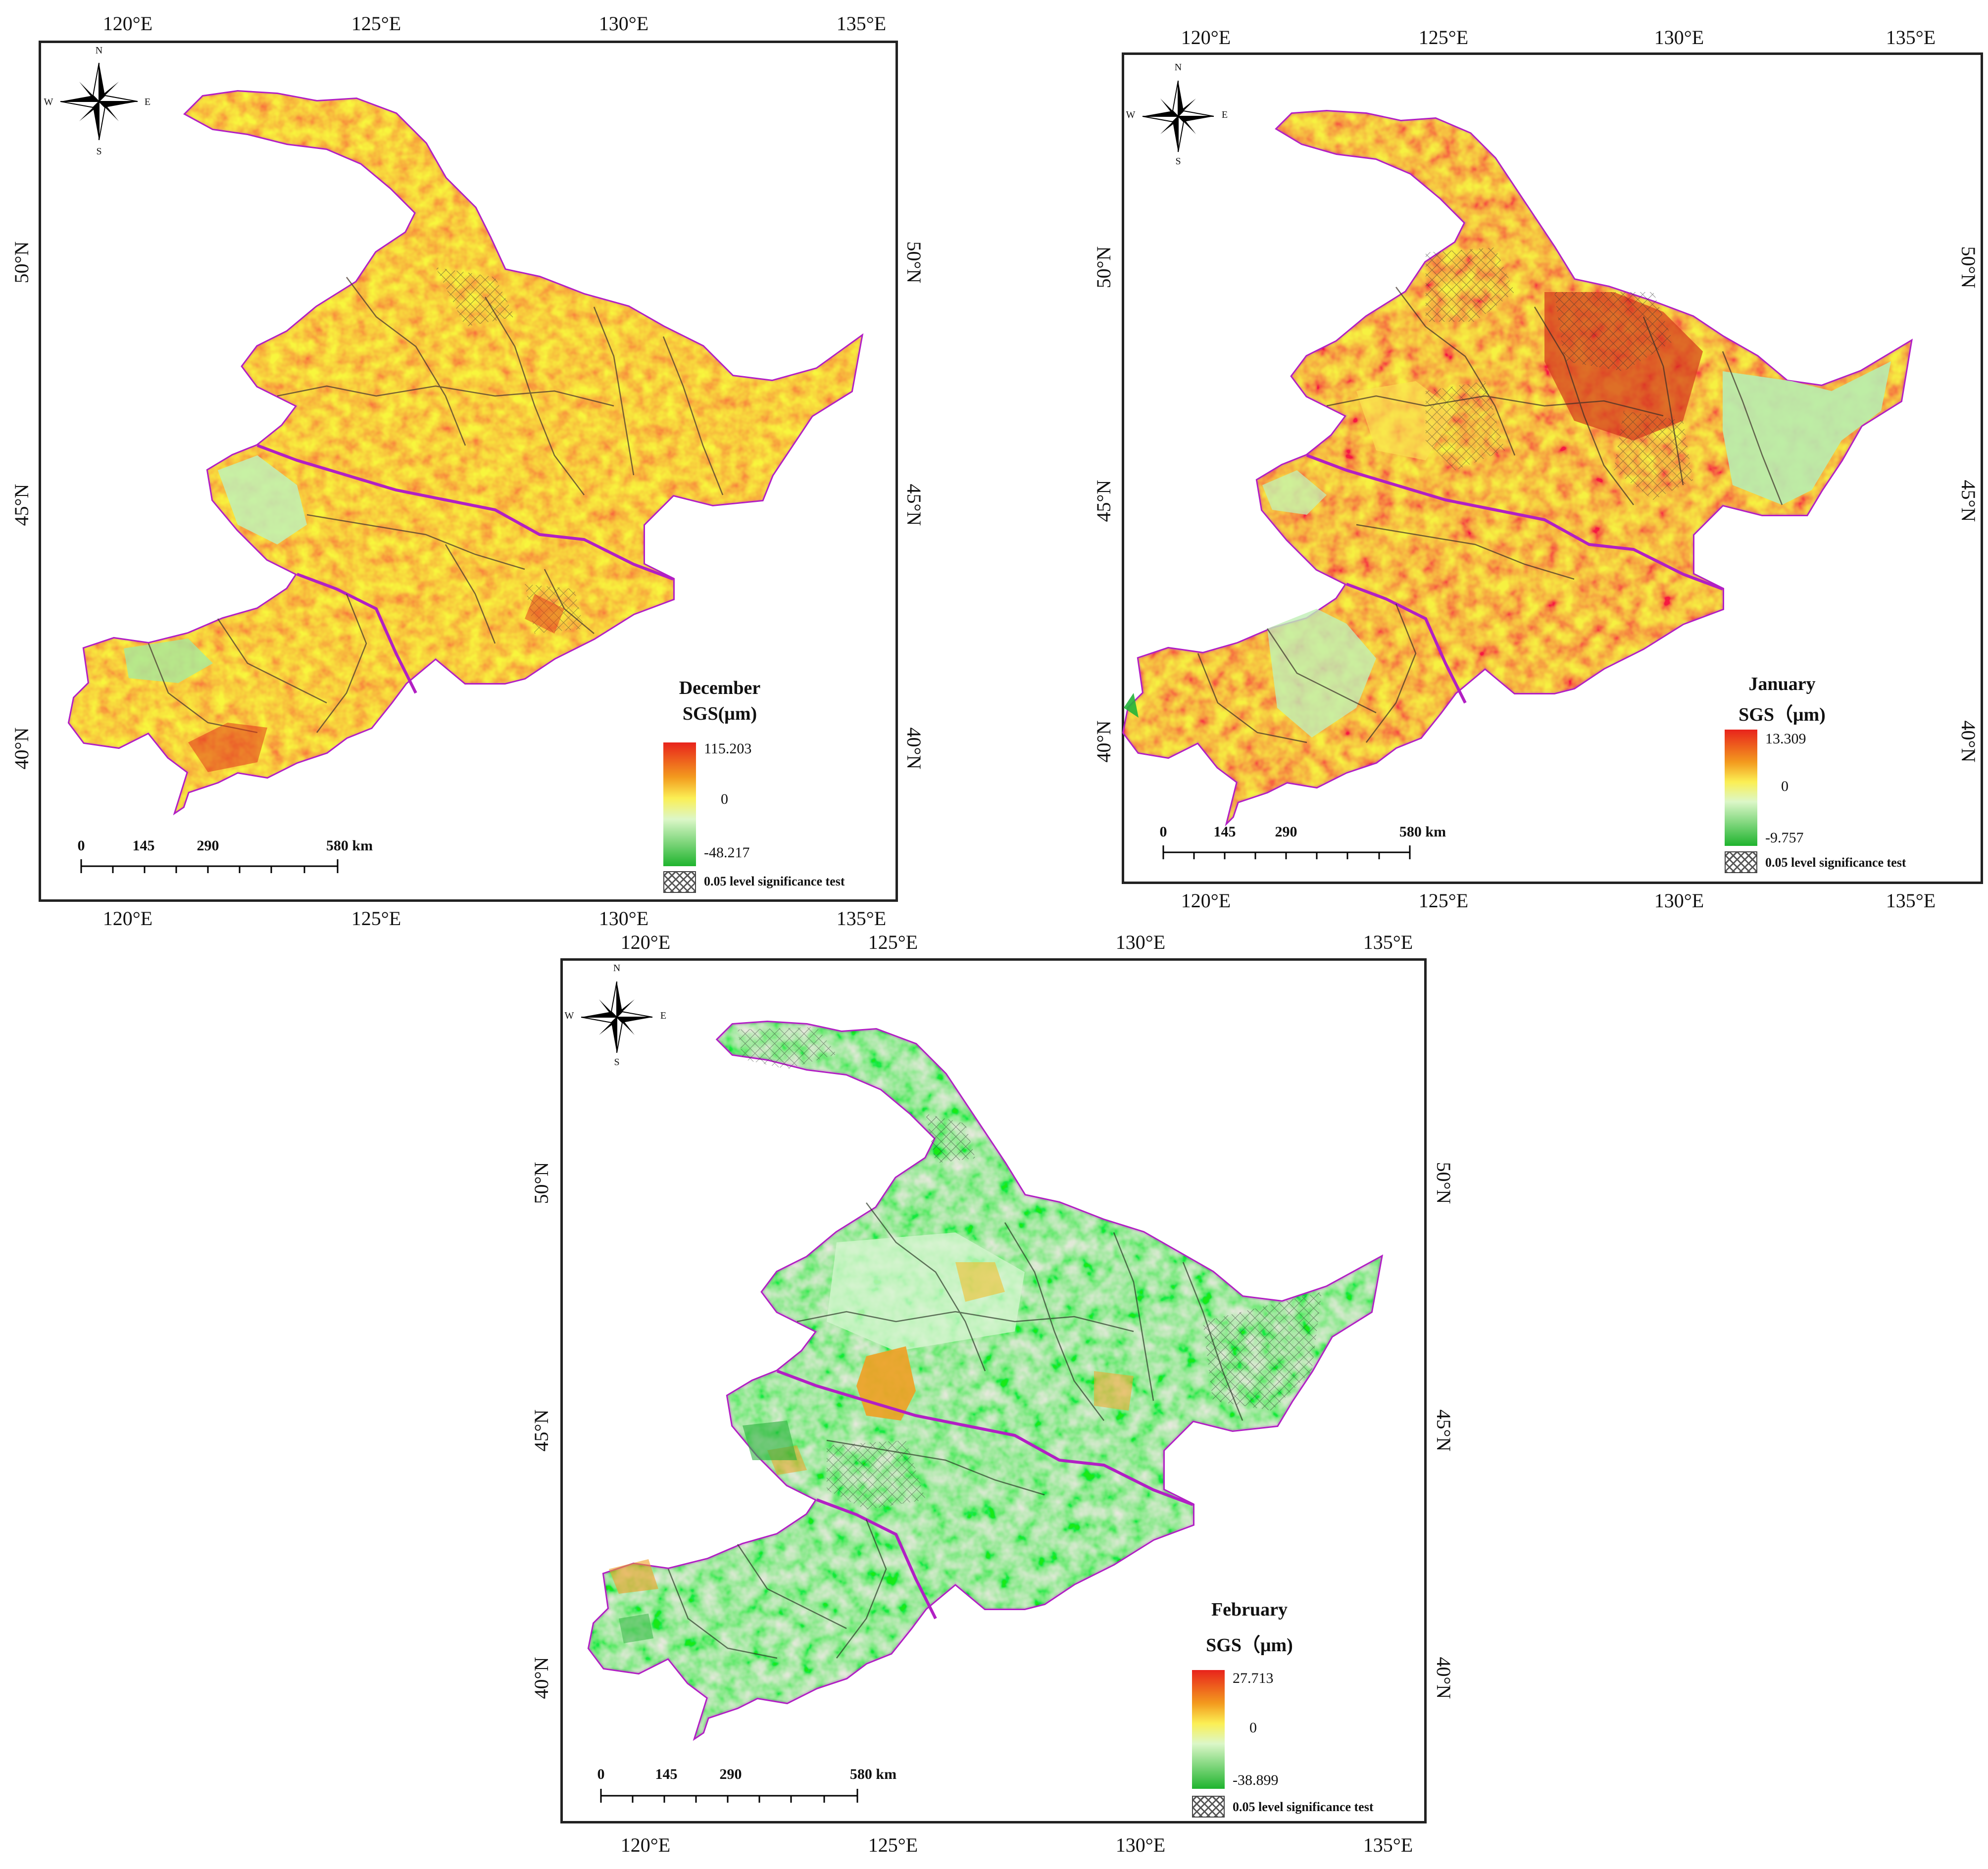 The width and height of the screenshot is (1988, 1869). I want to click on legend-title: December, so click(720, 688).